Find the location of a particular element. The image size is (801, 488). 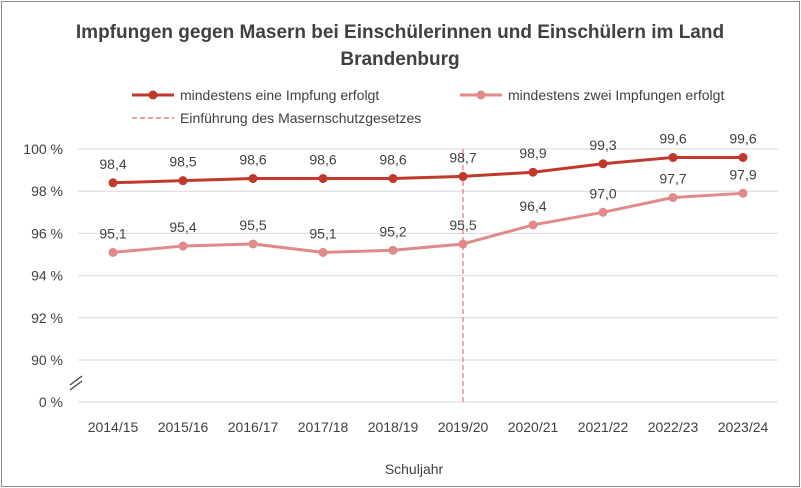

y-tick-label: 100 % is located at coordinates (43, 149).